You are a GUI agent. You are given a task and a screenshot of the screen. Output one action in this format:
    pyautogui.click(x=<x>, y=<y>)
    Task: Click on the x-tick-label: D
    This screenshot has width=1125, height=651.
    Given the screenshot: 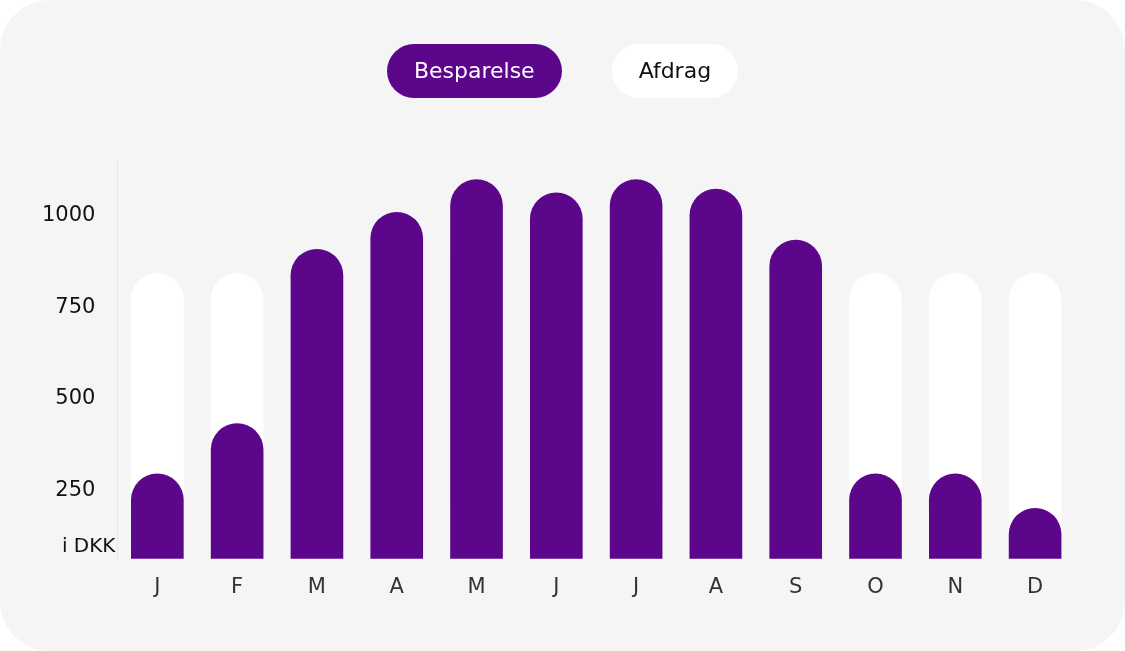 What is the action you would take?
    pyautogui.click(x=1035, y=585)
    